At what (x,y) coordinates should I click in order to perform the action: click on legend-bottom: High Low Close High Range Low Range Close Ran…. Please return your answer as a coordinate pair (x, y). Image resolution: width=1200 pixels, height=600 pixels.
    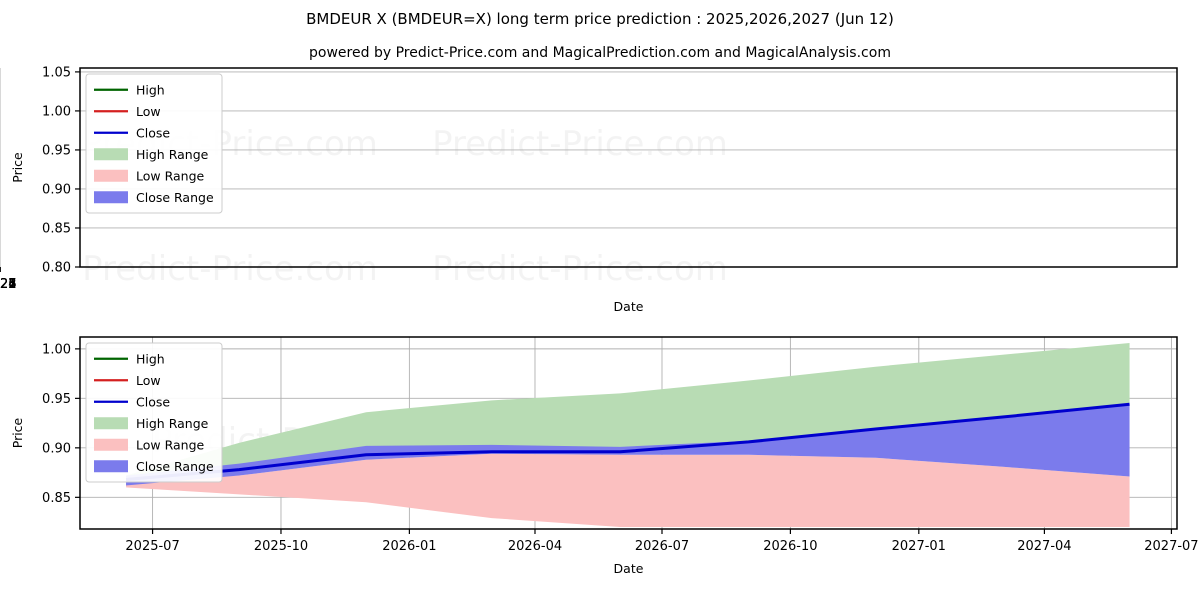
    Looking at the image, I should click on (154, 412).